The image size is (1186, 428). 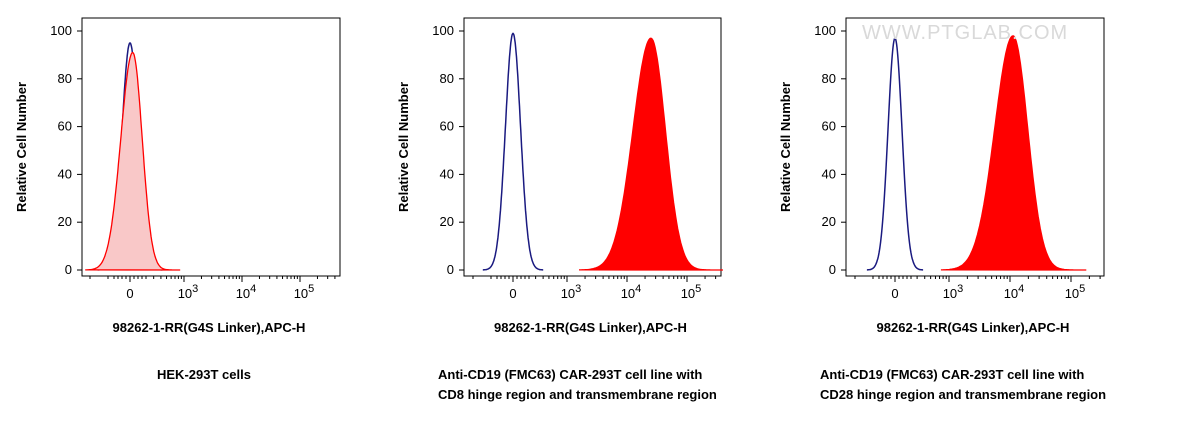 I want to click on panel-caption: HEK-293T cells, so click(x=204, y=374).